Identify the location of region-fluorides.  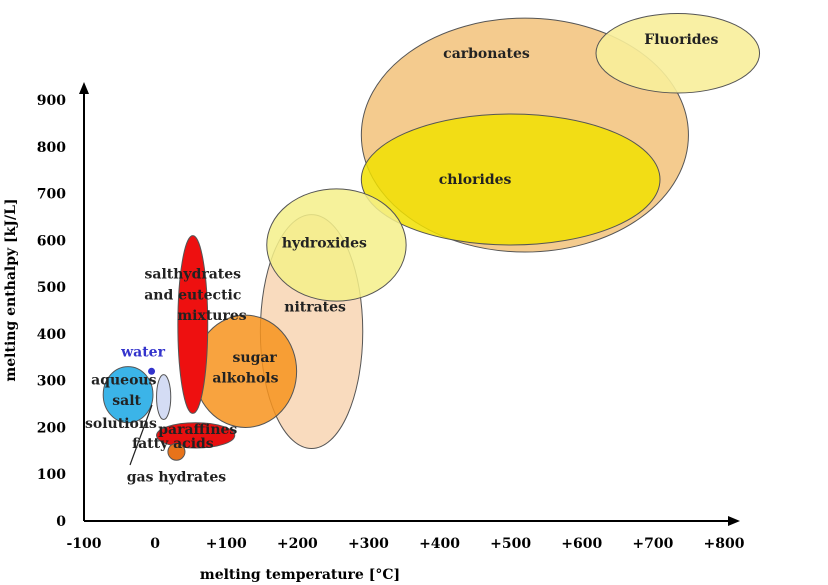
(678, 53).